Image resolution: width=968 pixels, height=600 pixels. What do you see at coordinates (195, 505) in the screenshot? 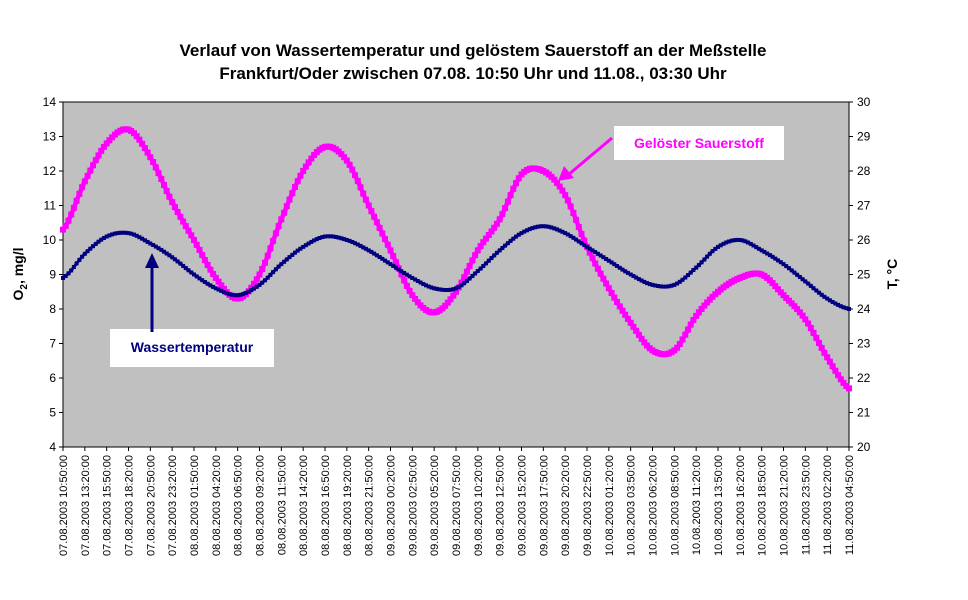
I see `x-tick-label: 08.08.2003 01:50:00` at bounding box center [195, 505].